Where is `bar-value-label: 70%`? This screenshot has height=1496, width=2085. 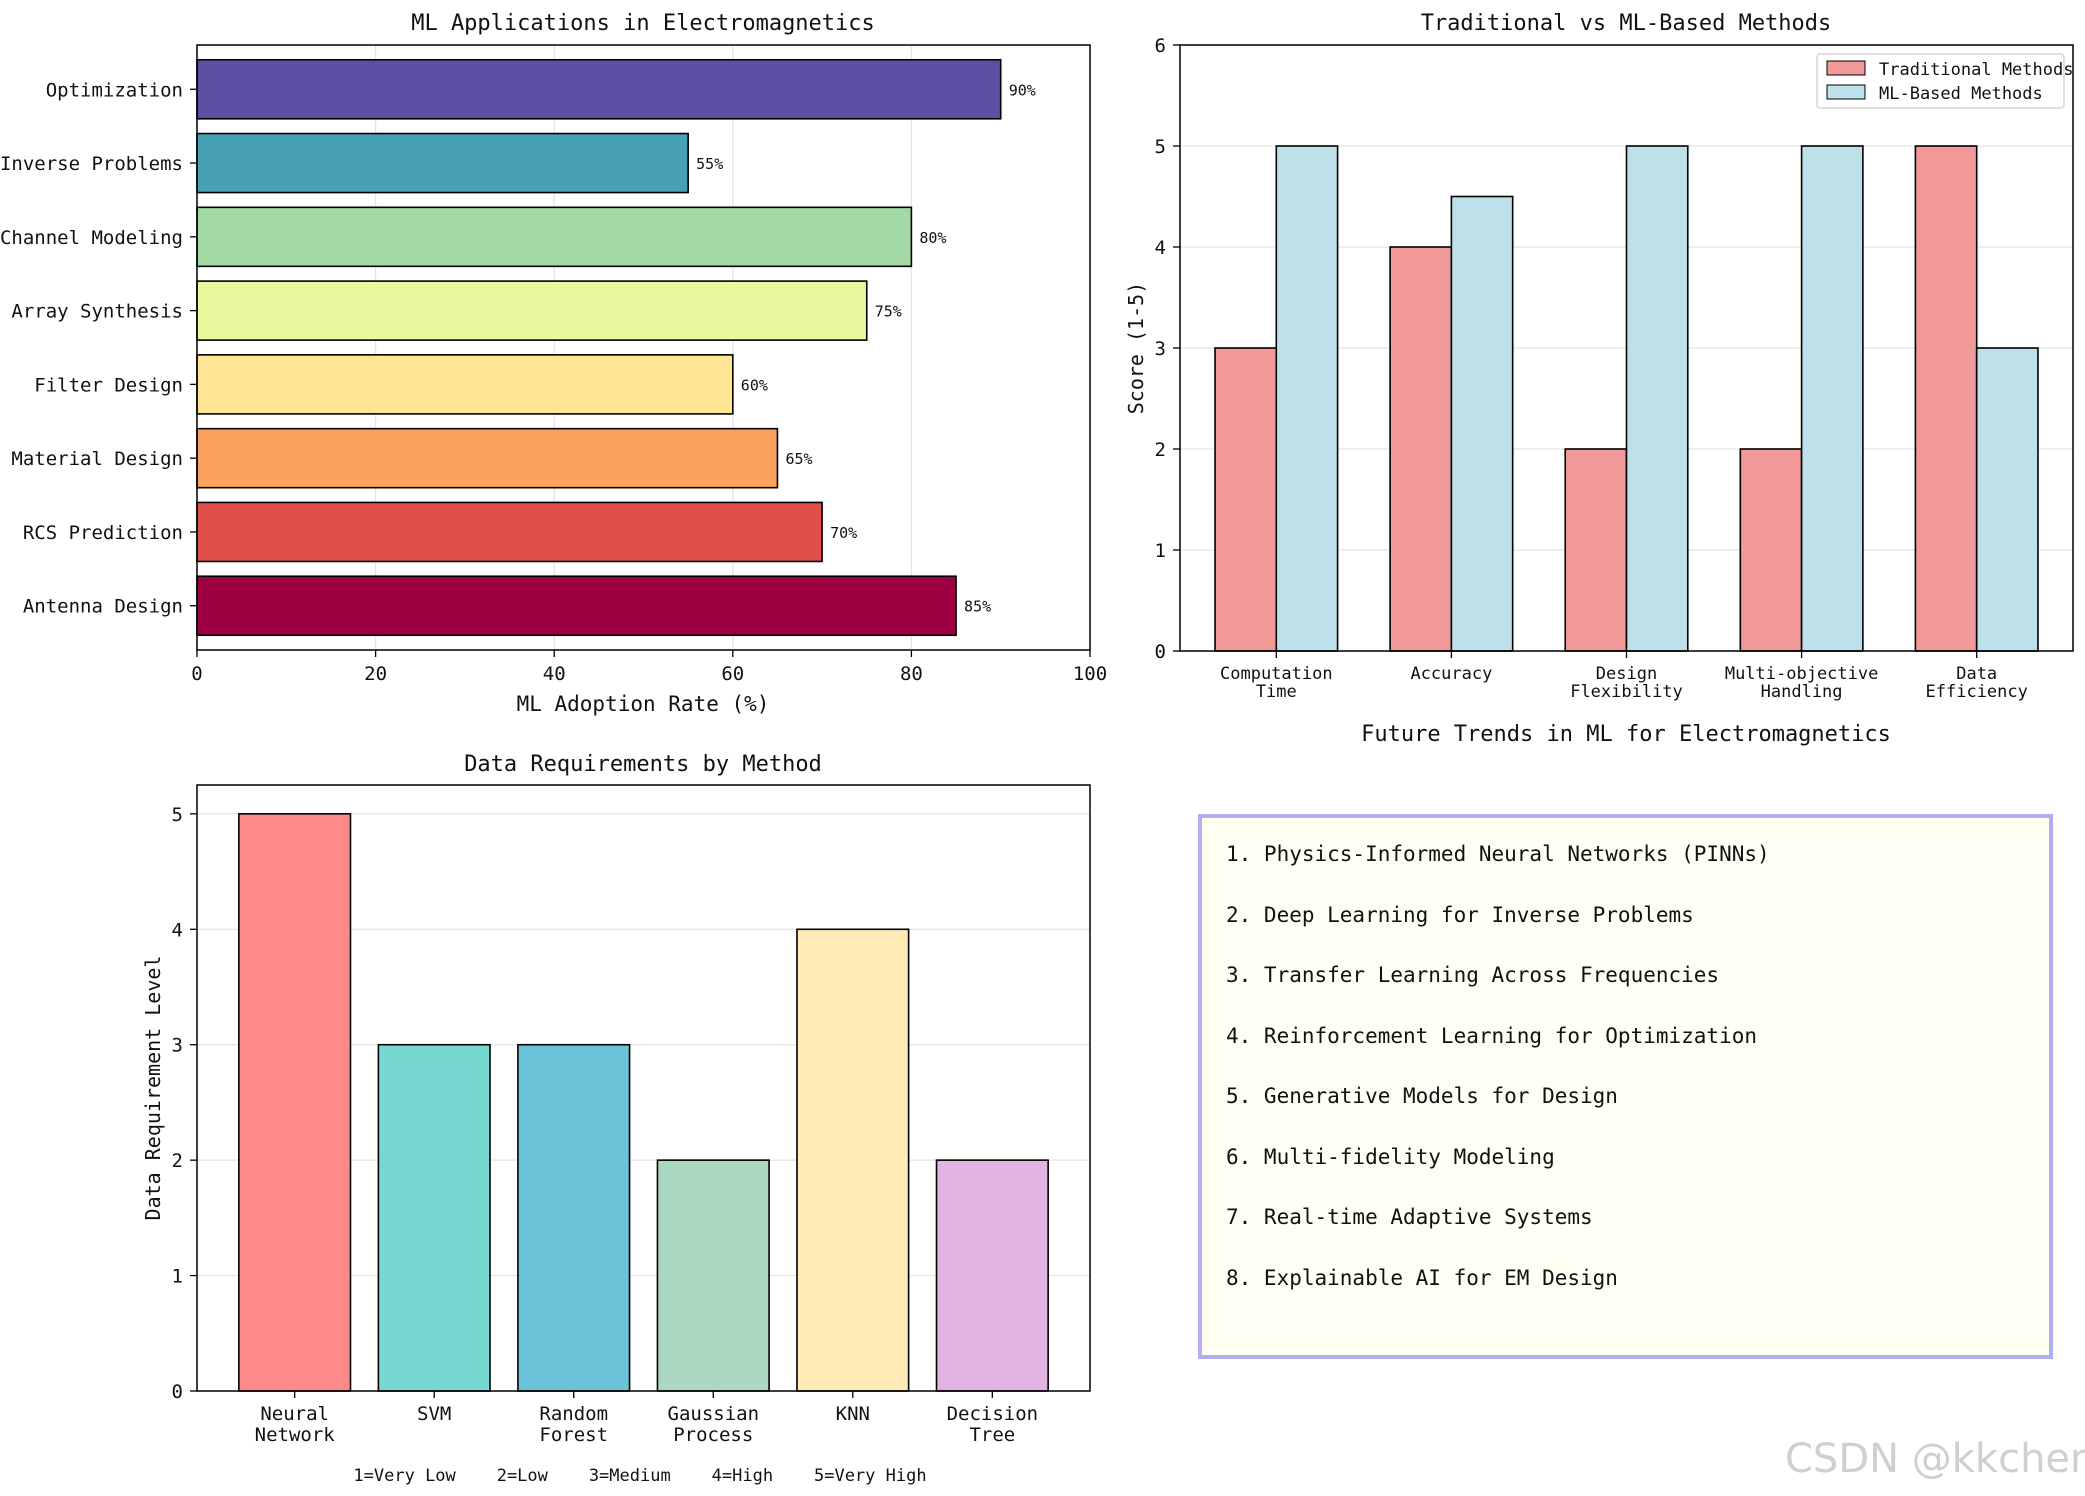
bar-value-label: 70% is located at coordinates (843, 533).